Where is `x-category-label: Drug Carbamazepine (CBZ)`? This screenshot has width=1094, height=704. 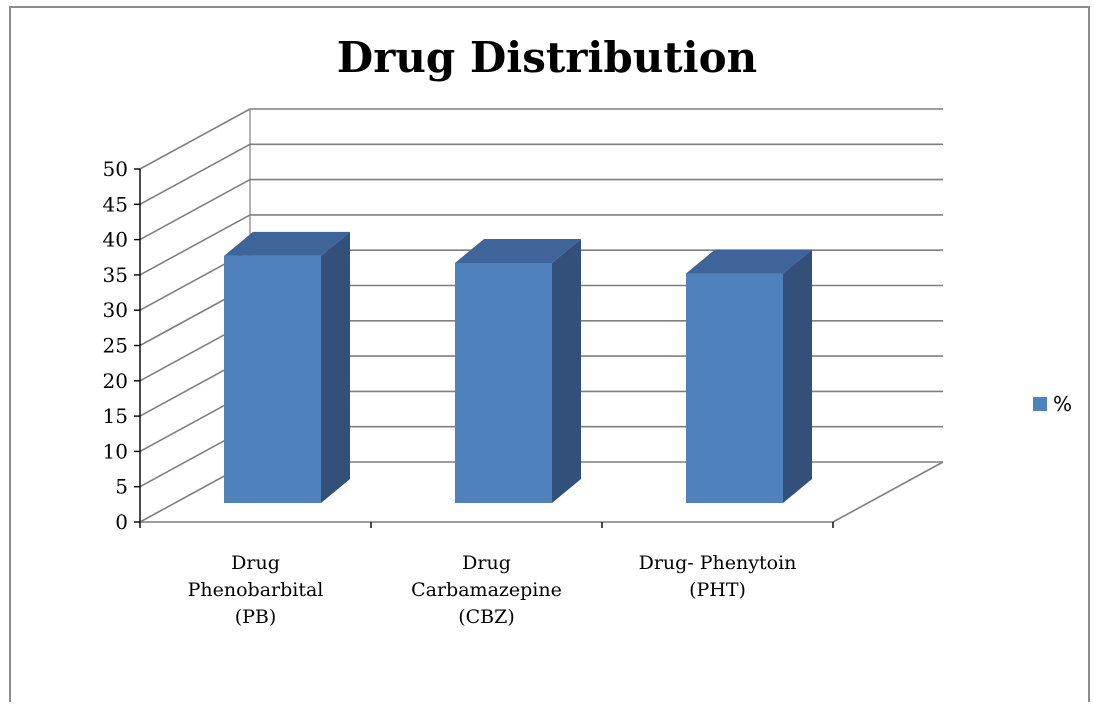 x-category-label: Drug Carbamazepine (CBZ) is located at coordinates (487, 590).